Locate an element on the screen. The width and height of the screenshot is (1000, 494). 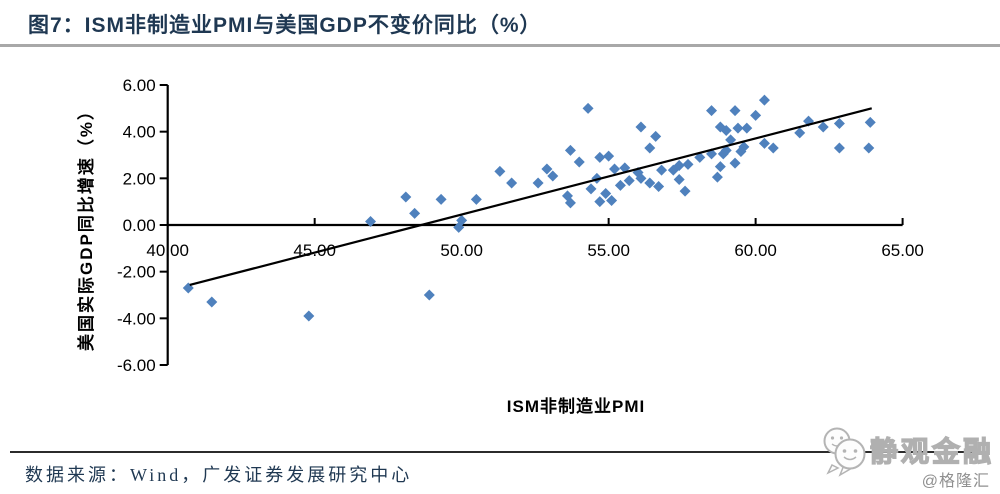
x-tick-label: 65.00 is located at coordinates (902, 250).